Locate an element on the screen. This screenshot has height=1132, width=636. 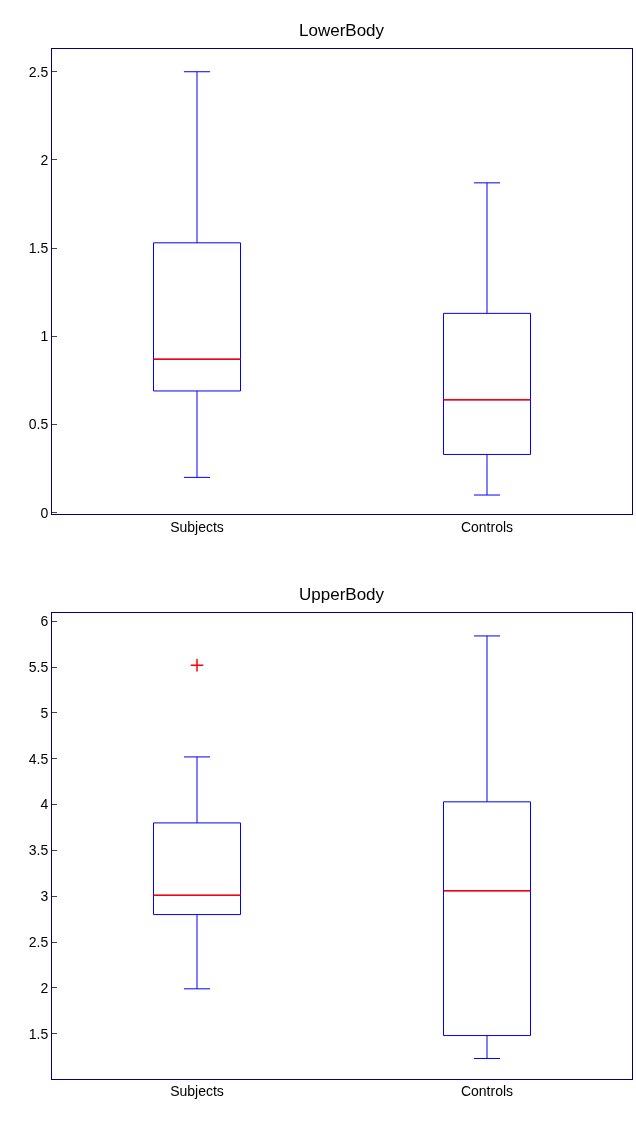
y-tick-label: 0 is located at coordinates (44, 512).